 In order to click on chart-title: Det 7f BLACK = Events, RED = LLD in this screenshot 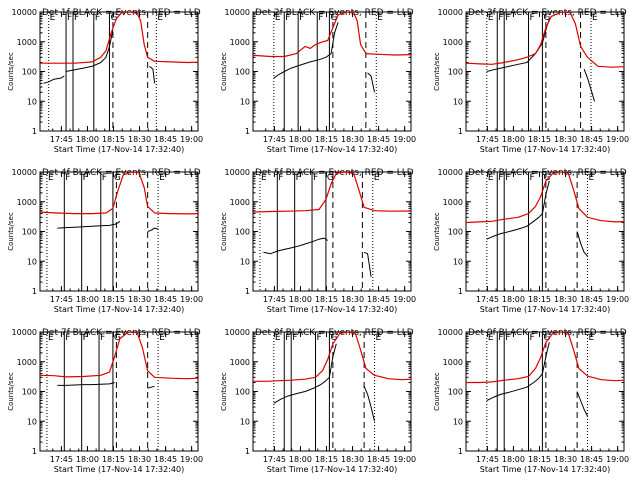, I will do `click(121, 333)`.